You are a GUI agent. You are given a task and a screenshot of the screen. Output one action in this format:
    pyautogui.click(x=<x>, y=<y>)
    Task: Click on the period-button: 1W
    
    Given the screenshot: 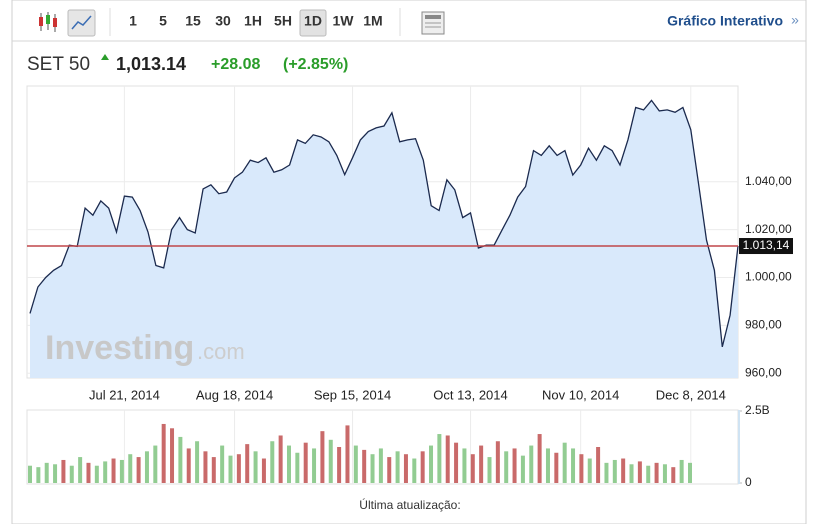 What is the action you would take?
    pyautogui.click(x=344, y=21)
    